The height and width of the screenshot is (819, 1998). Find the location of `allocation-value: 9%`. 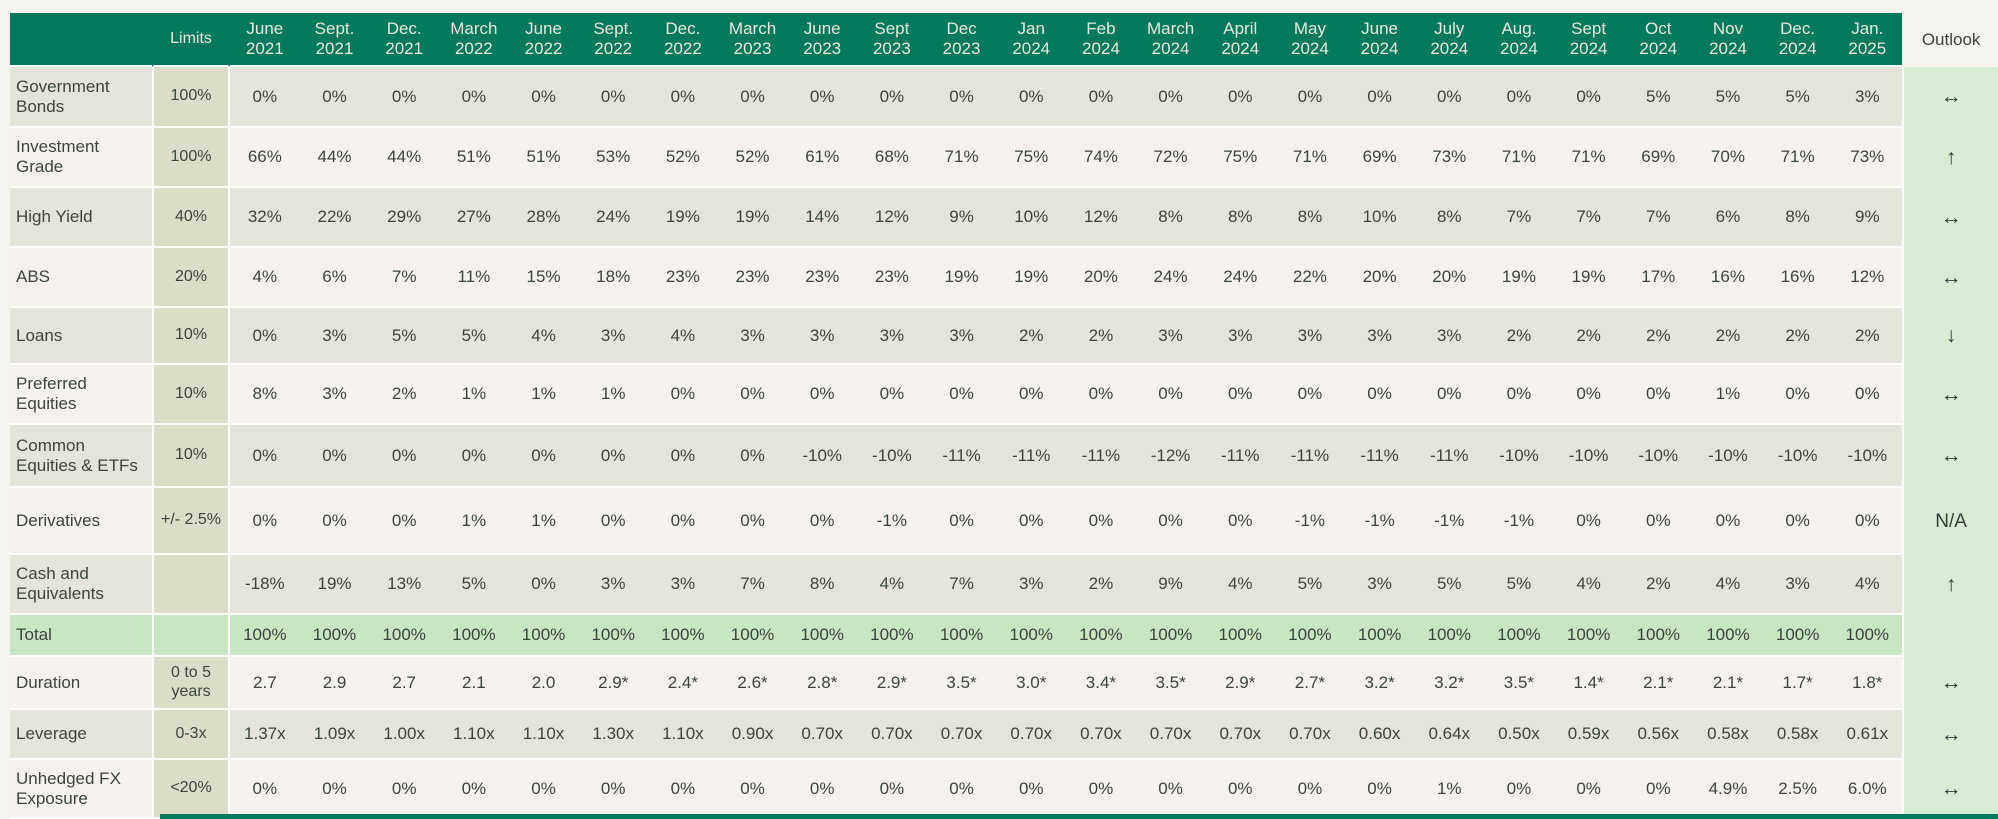

allocation-value: 9% is located at coordinates (1170, 585).